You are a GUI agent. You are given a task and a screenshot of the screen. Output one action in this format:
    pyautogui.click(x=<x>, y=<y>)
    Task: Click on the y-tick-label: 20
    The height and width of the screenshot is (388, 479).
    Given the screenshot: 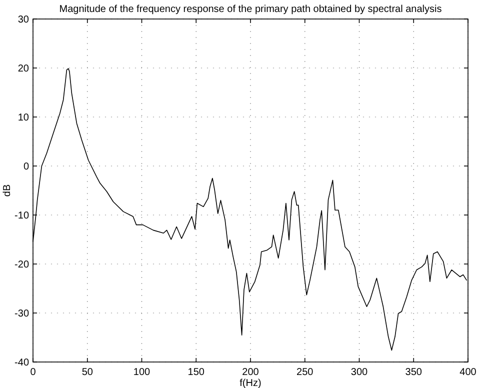 What is the action you would take?
    pyautogui.click(x=24, y=69)
    